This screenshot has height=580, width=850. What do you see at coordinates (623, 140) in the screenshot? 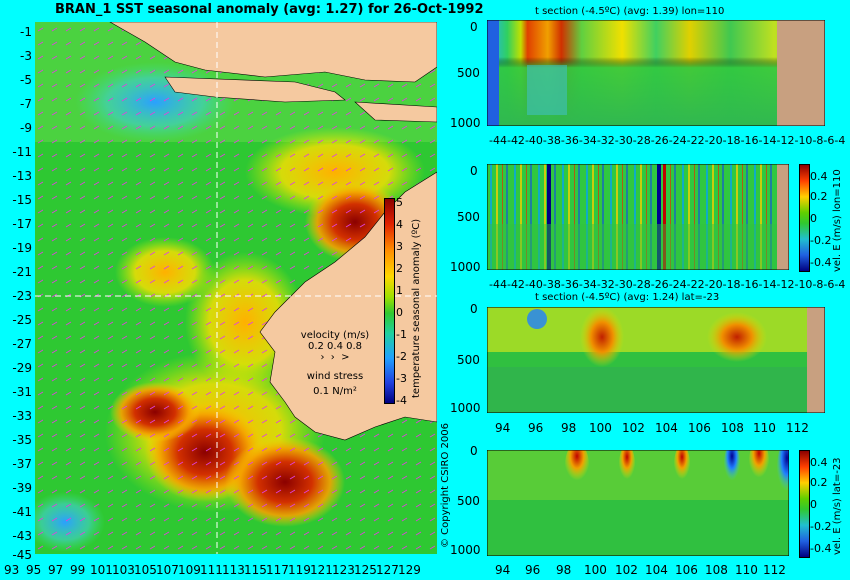
I see `x-tick: -30` at bounding box center [623, 140].